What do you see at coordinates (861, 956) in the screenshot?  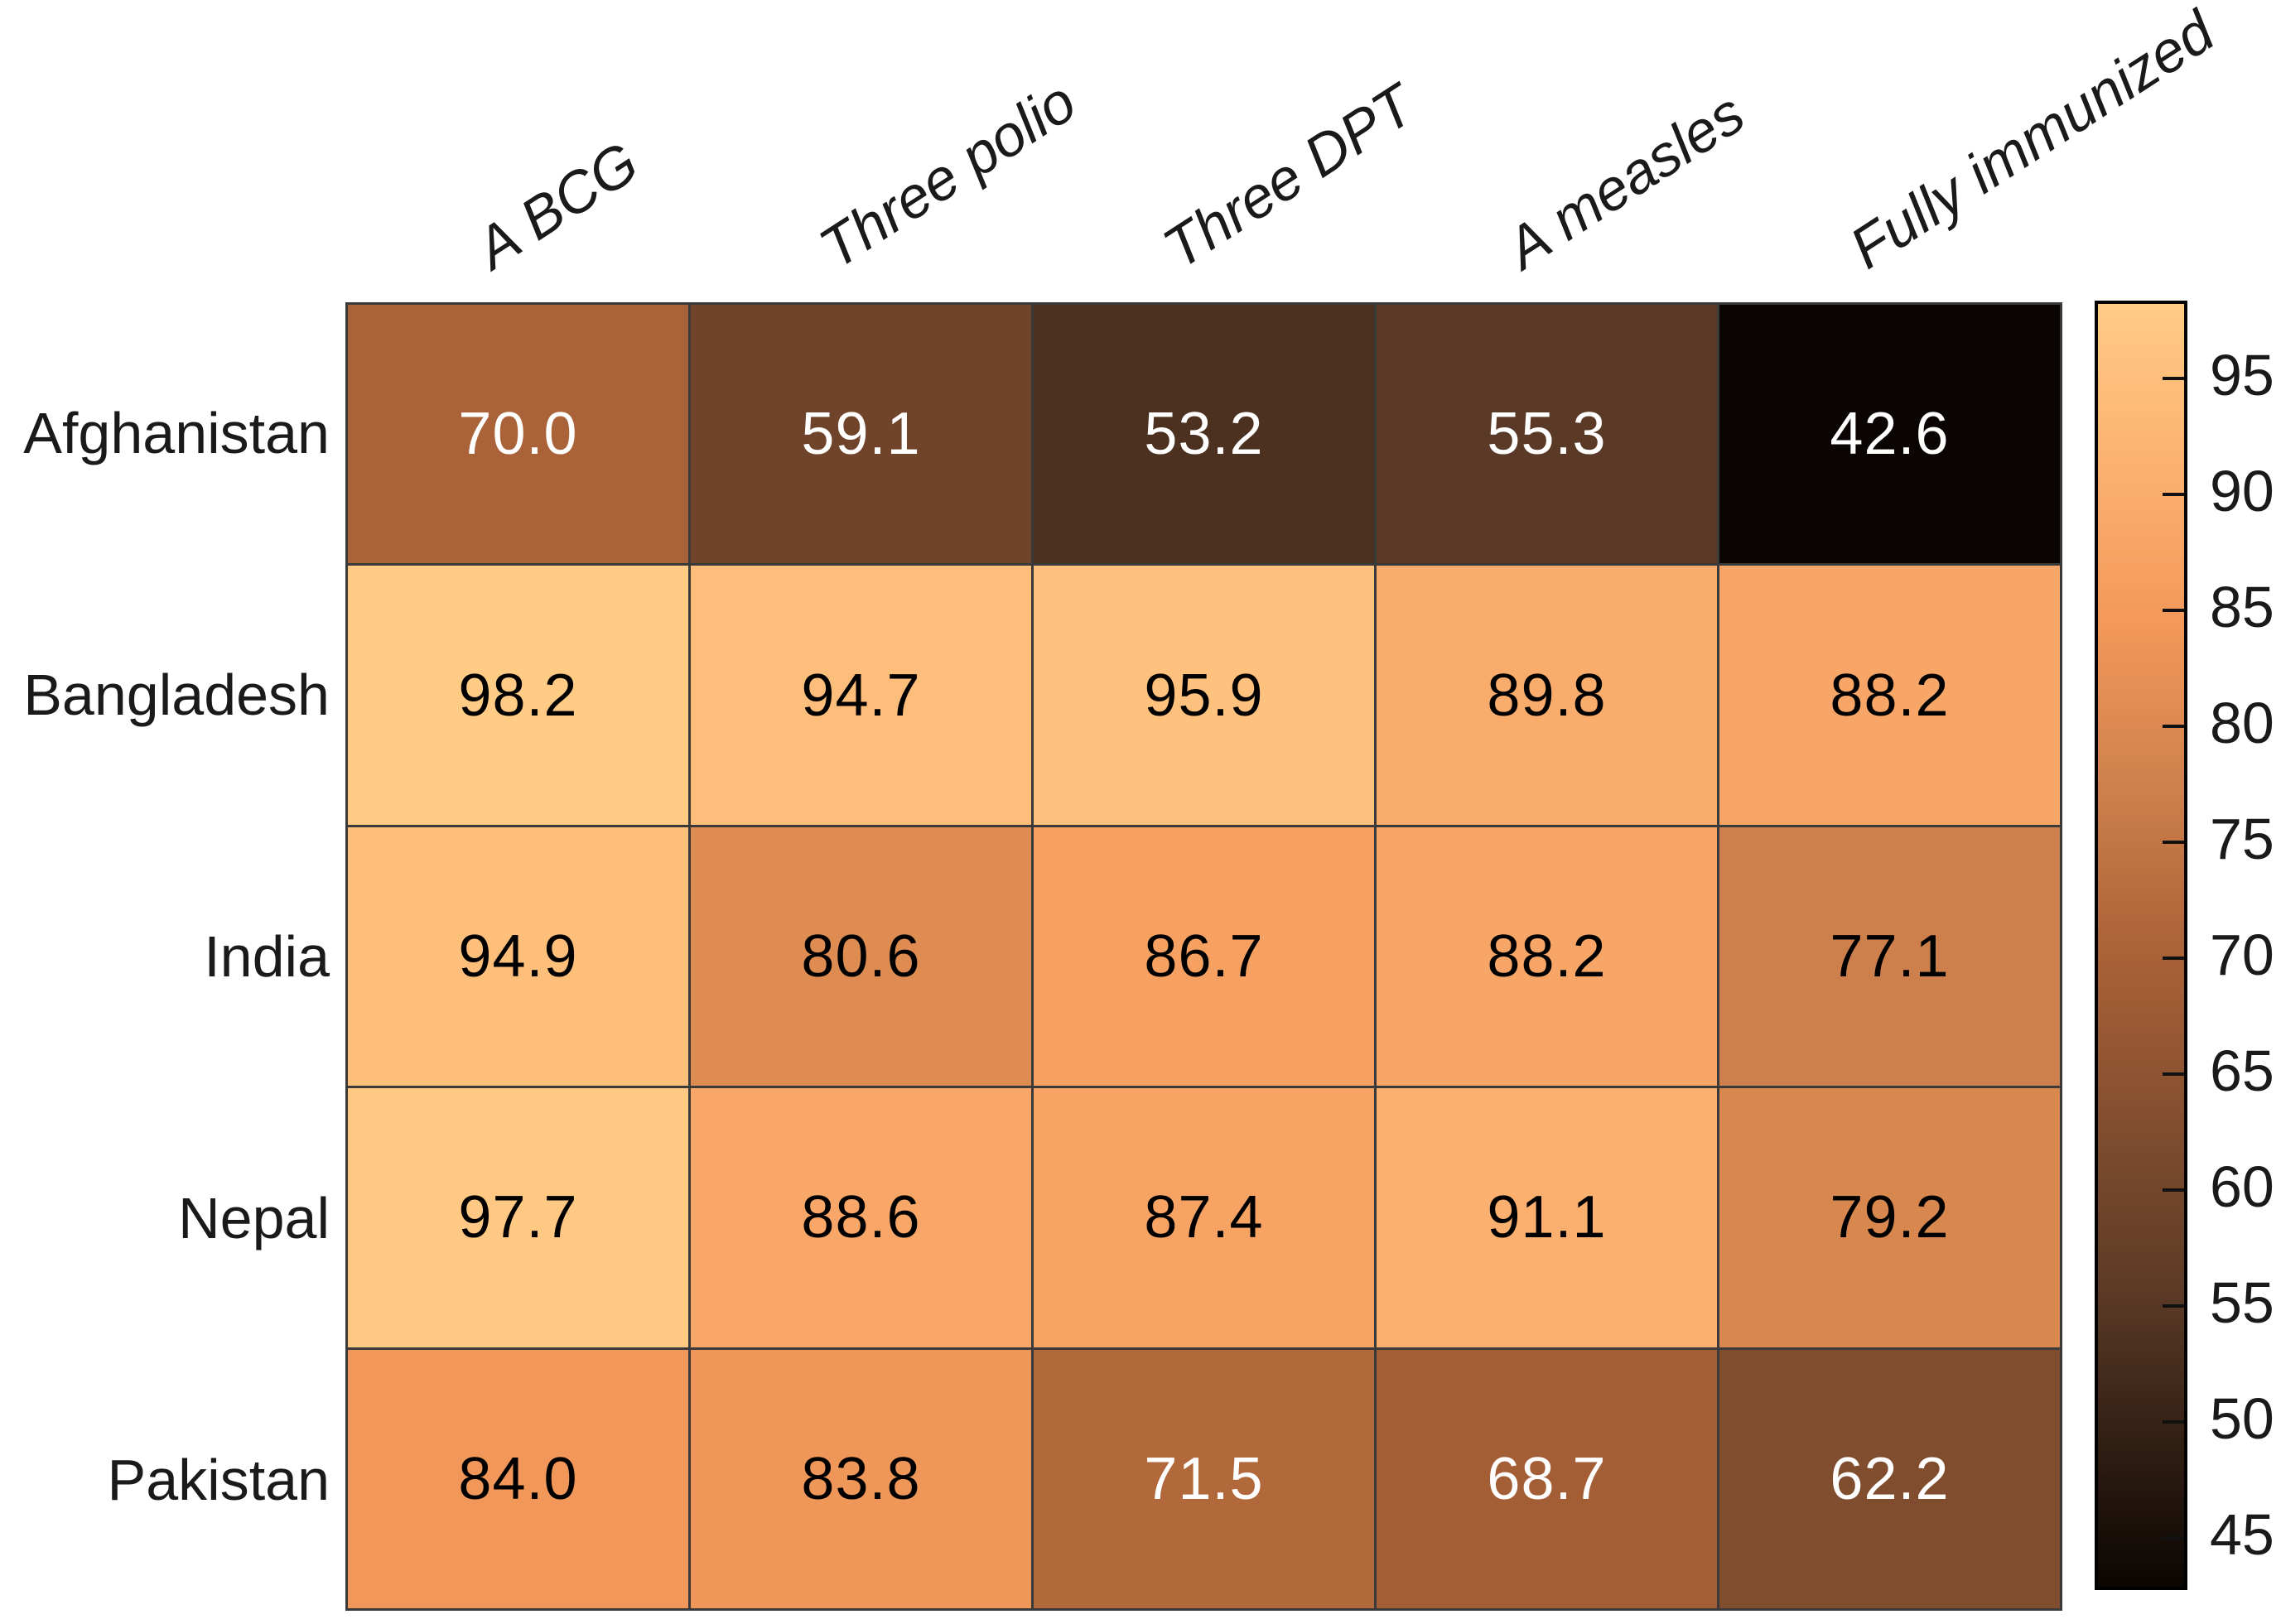 I see `heatmap-cell-india-c1: 80.6` at bounding box center [861, 956].